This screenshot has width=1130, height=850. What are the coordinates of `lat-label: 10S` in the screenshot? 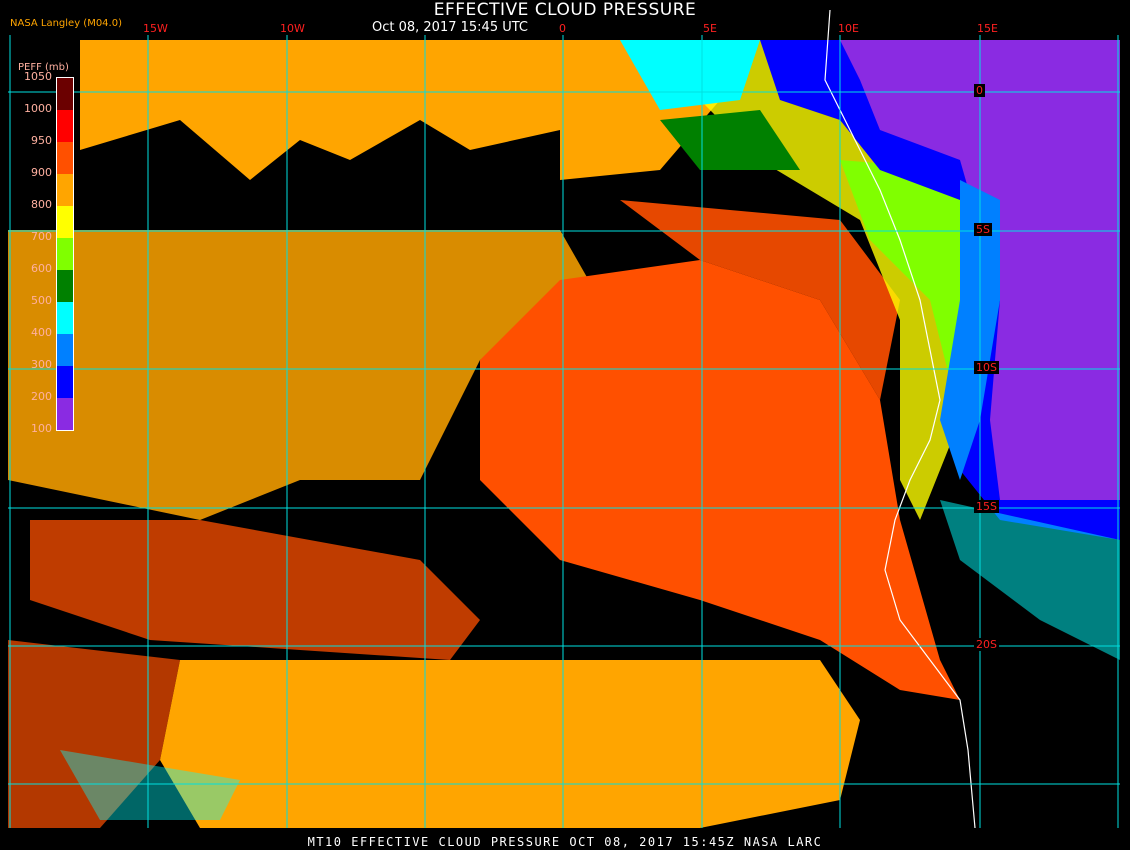 It's located at (986, 367).